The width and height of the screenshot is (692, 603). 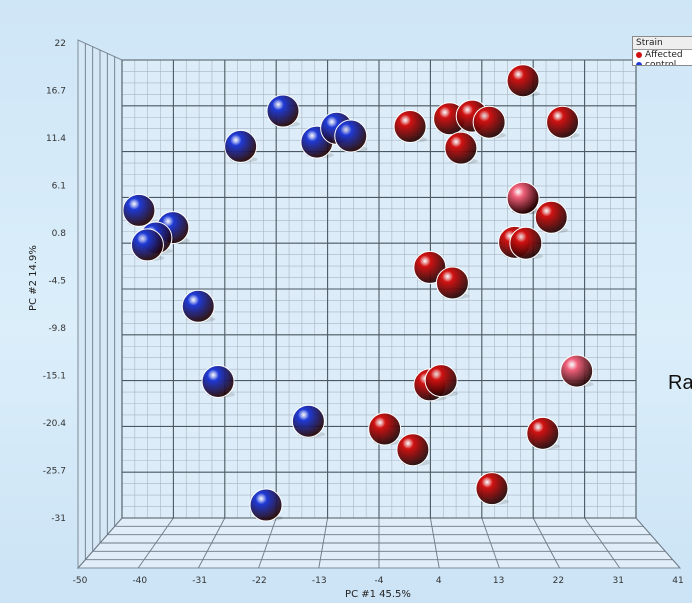 I want to click on x-axis-title: PC #1 45.5%, so click(x=378, y=594).